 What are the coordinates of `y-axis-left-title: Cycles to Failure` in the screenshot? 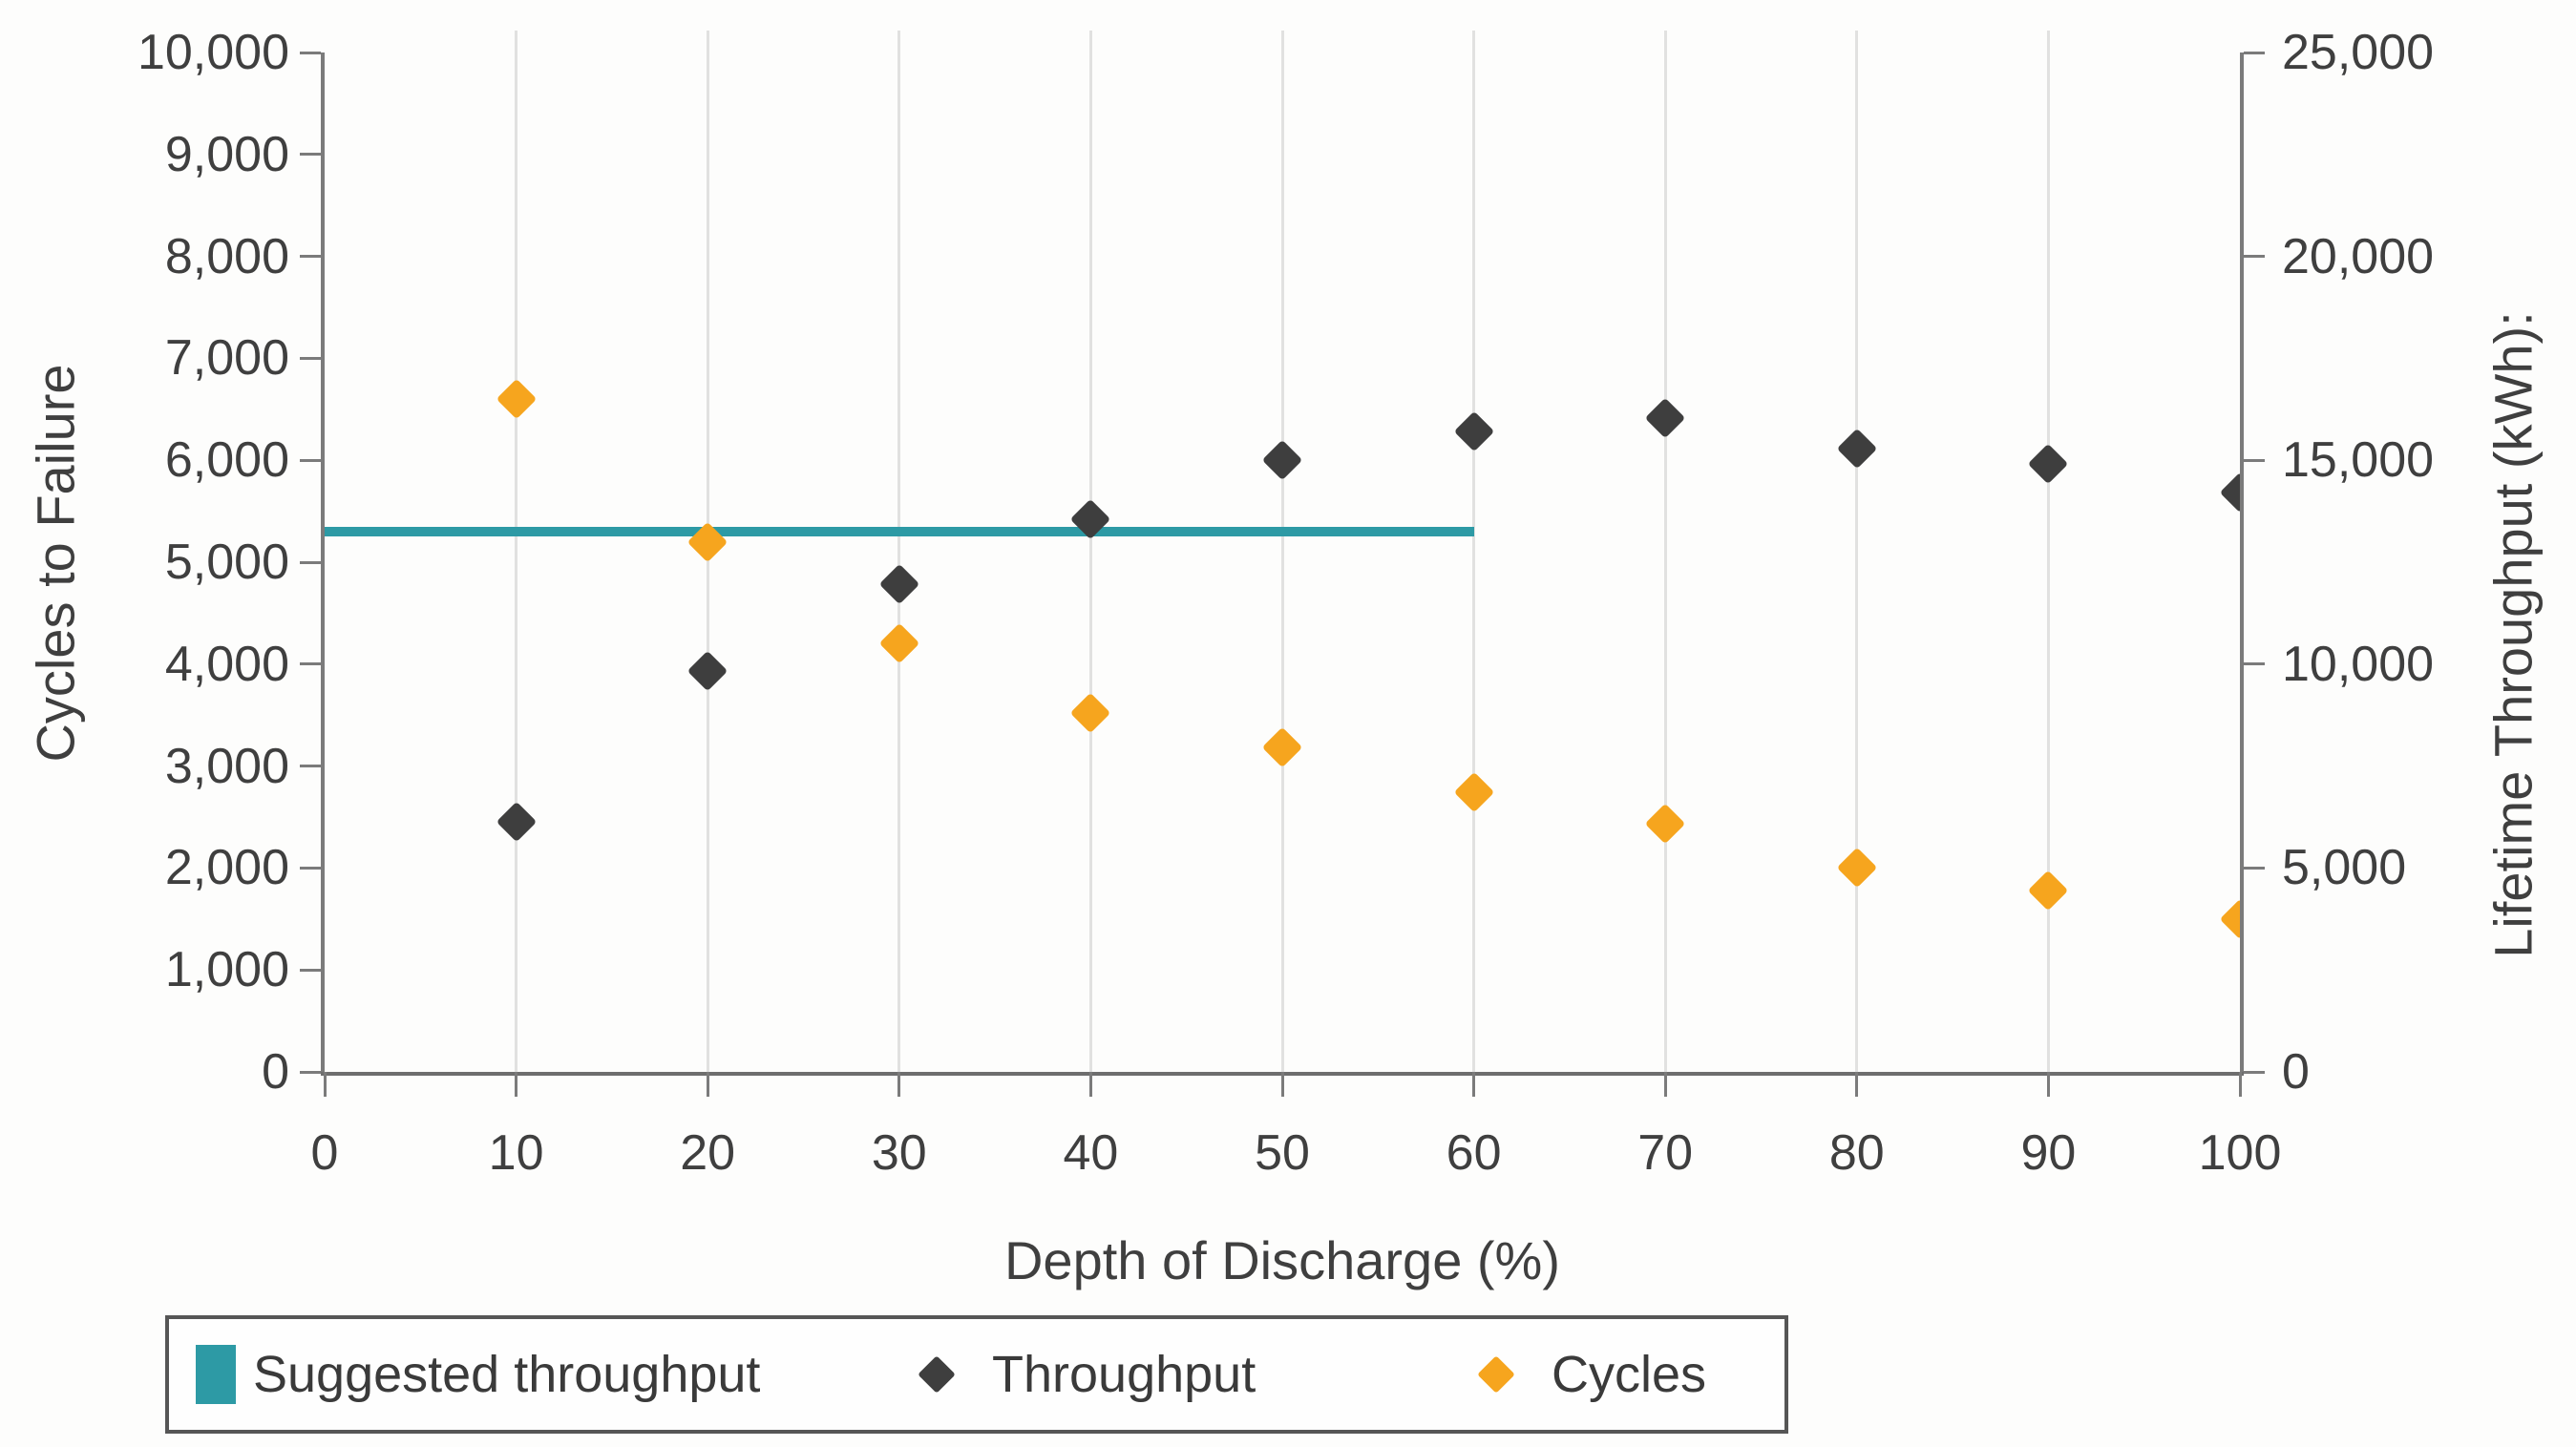 It's located at (55, 564).